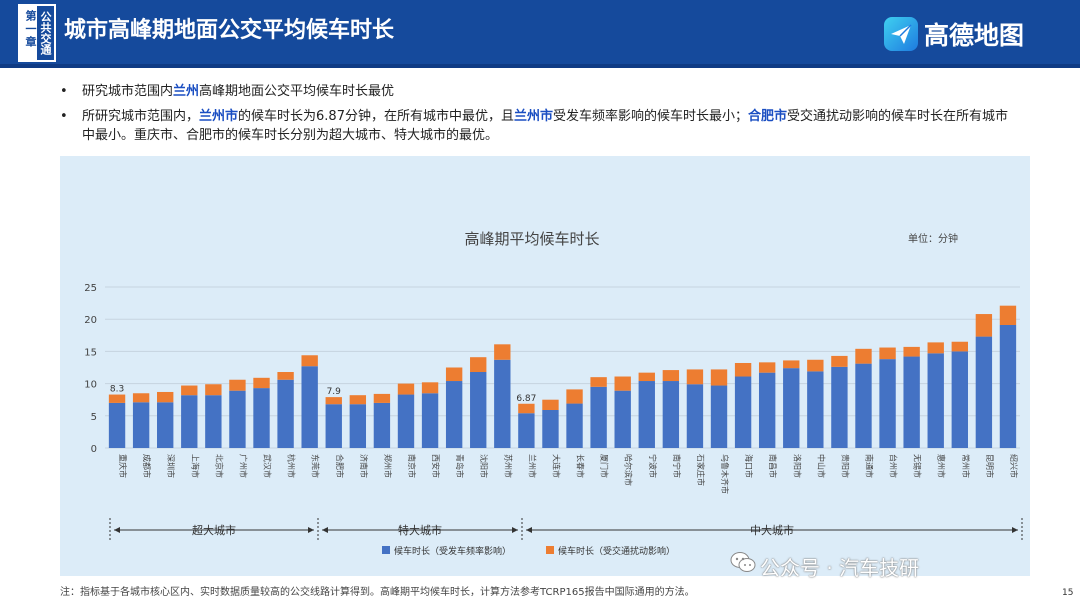 This screenshot has width=1080, height=607. What do you see at coordinates (540, 91) in the screenshot?
I see `bullet-1: 研究城市范围内兰州高峰期地面公交平均候车时长最优` at bounding box center [540, 91].